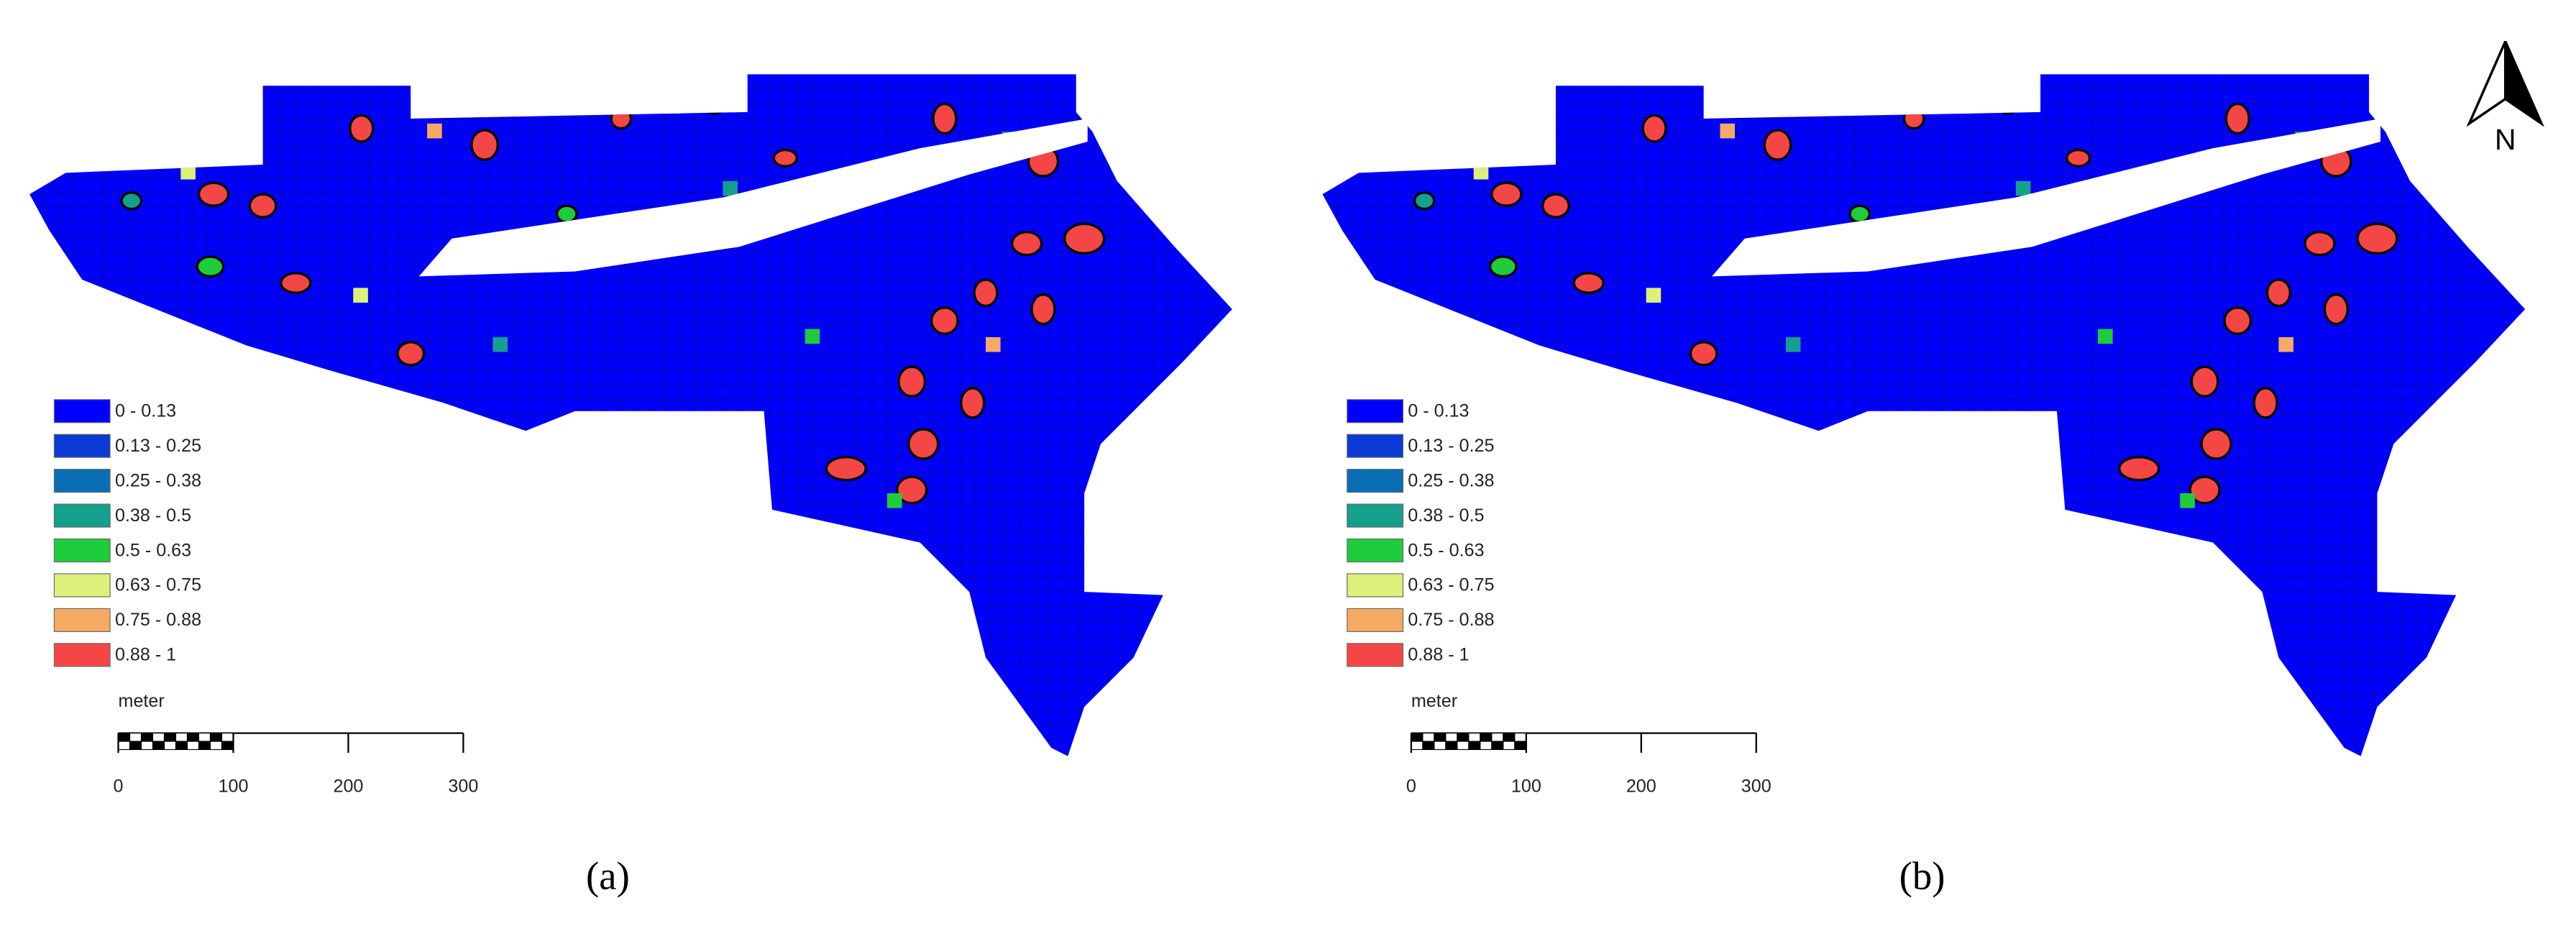  What do you see at coordinates (2505, 98) in the screenshot?
I see `north-arrow: N` at bounding box center [2505, 98].